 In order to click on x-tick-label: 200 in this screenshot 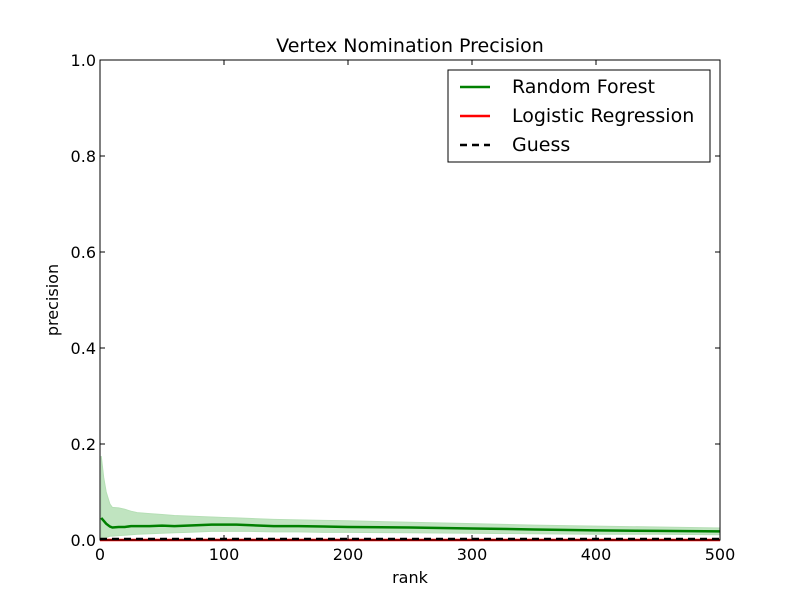, I will do `click(348, 554)`.